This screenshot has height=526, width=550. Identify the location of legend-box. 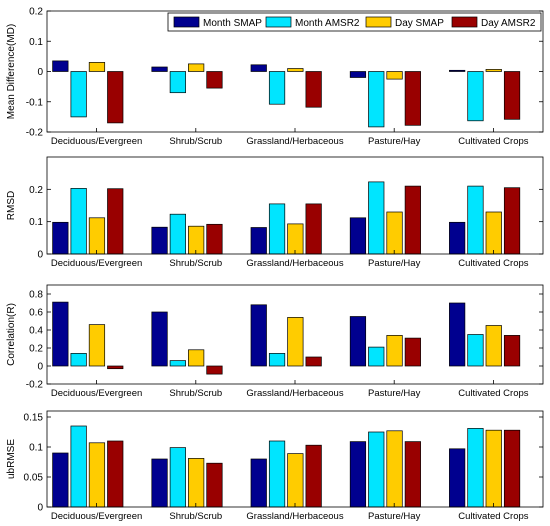
(354, 22).